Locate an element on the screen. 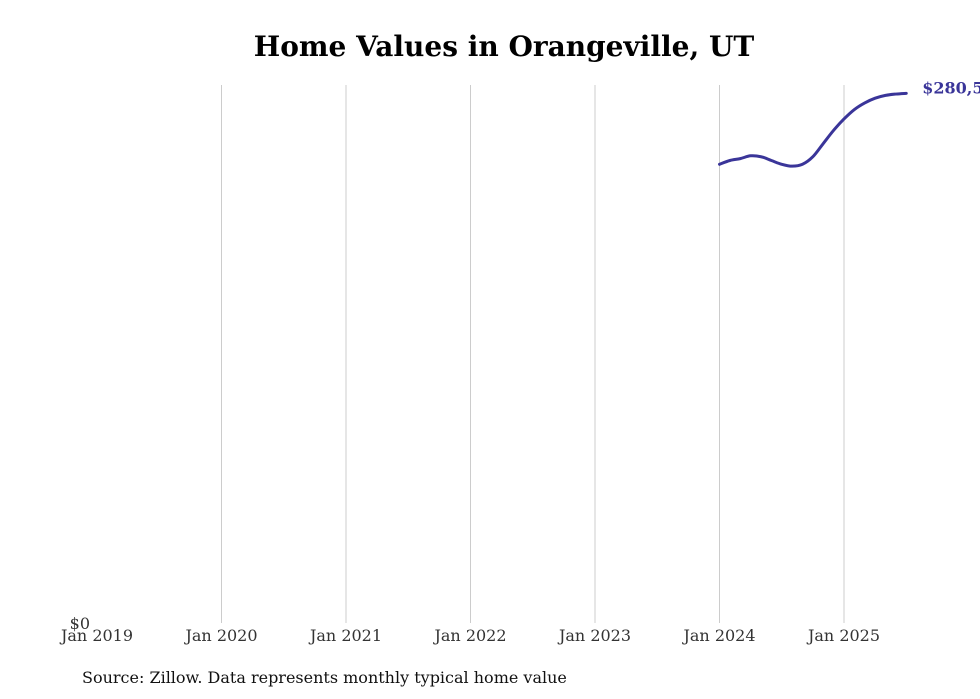 The width and height of the screenshot is (980, 699). series-line is located at coordinates (813, 129).